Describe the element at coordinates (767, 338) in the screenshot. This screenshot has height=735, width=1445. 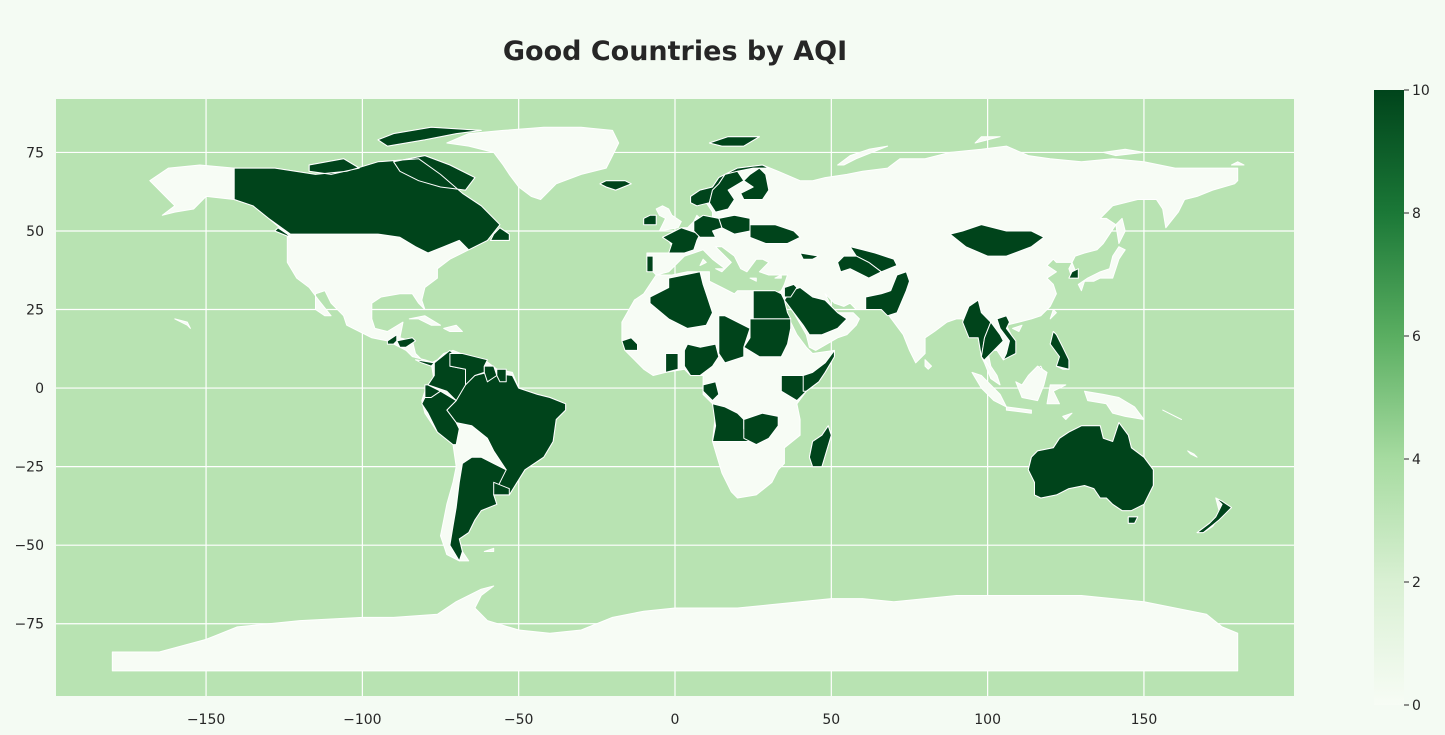
I see `country-sudan` at that location.